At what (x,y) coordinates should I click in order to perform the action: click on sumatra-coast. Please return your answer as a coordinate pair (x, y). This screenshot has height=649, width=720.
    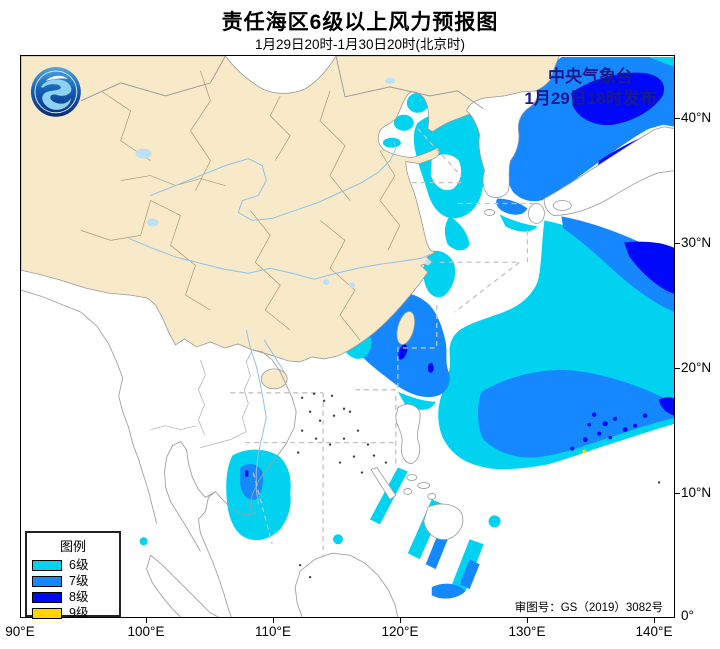
    Looking at the image, I should click on (182, 585).